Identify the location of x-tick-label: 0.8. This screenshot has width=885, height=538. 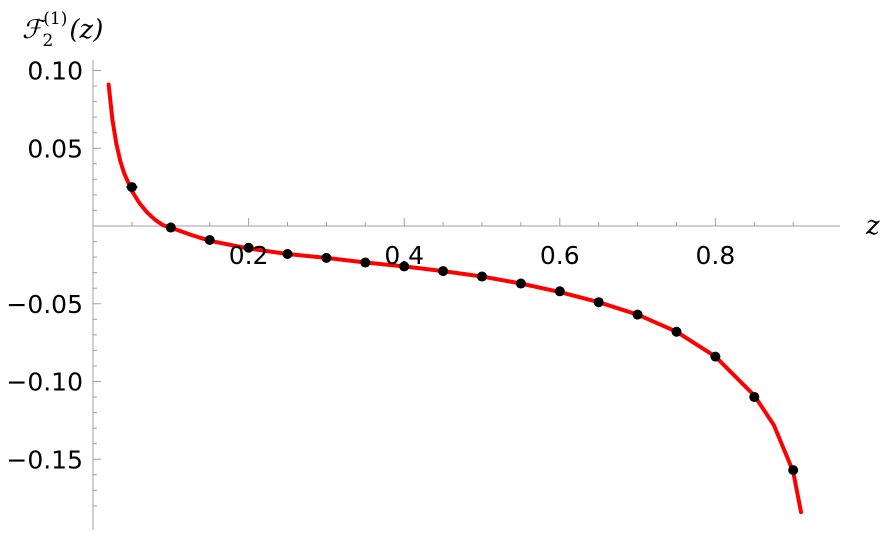
(716, 255).